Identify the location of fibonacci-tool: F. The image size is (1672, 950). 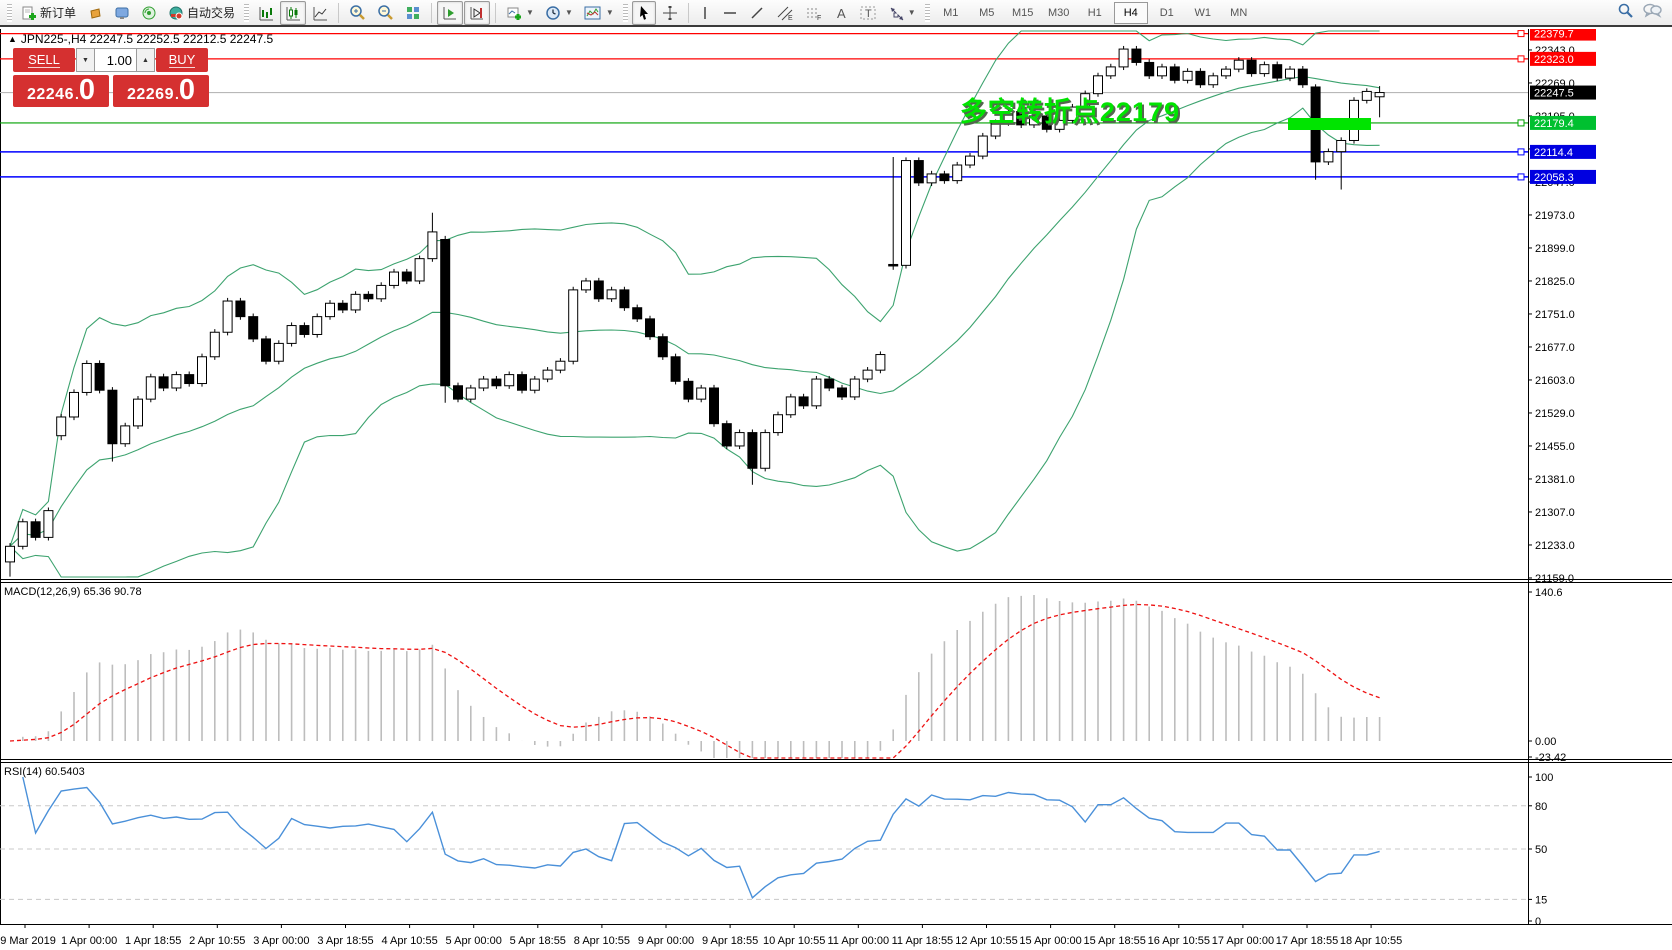
(814, 13).